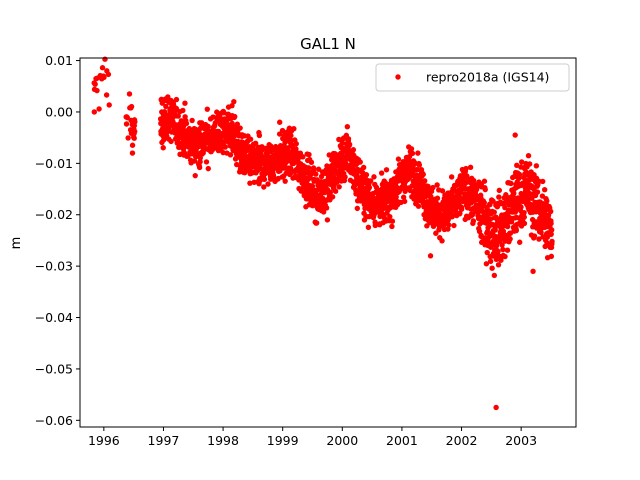  What do you see at coordinates (54, 214) in the screenshot?
I see `y-tick-label: −0.02` at bounding box center [54, 214].